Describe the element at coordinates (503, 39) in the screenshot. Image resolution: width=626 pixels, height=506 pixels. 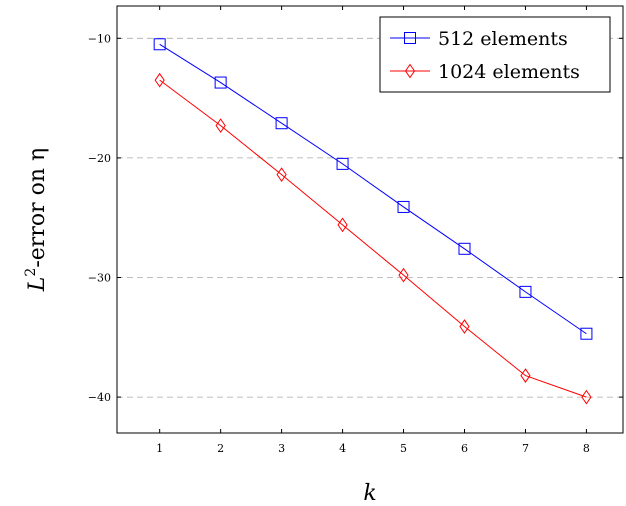
I see `legend-label: 512 elements` at that location.